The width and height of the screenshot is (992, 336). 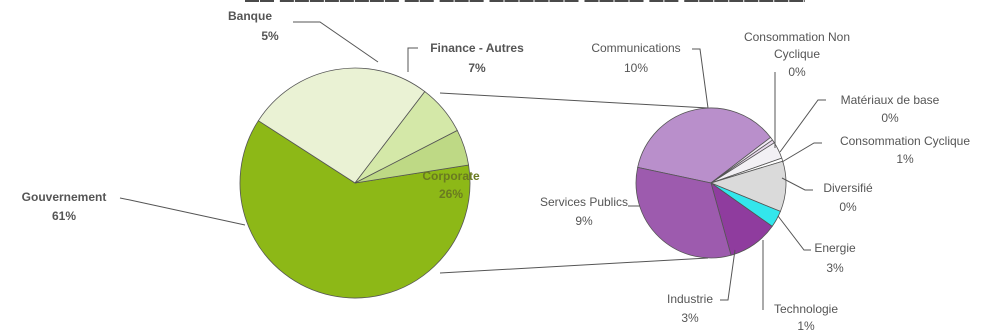 I want to click on value-label-communications: 10%, so click(x=636, y=68).